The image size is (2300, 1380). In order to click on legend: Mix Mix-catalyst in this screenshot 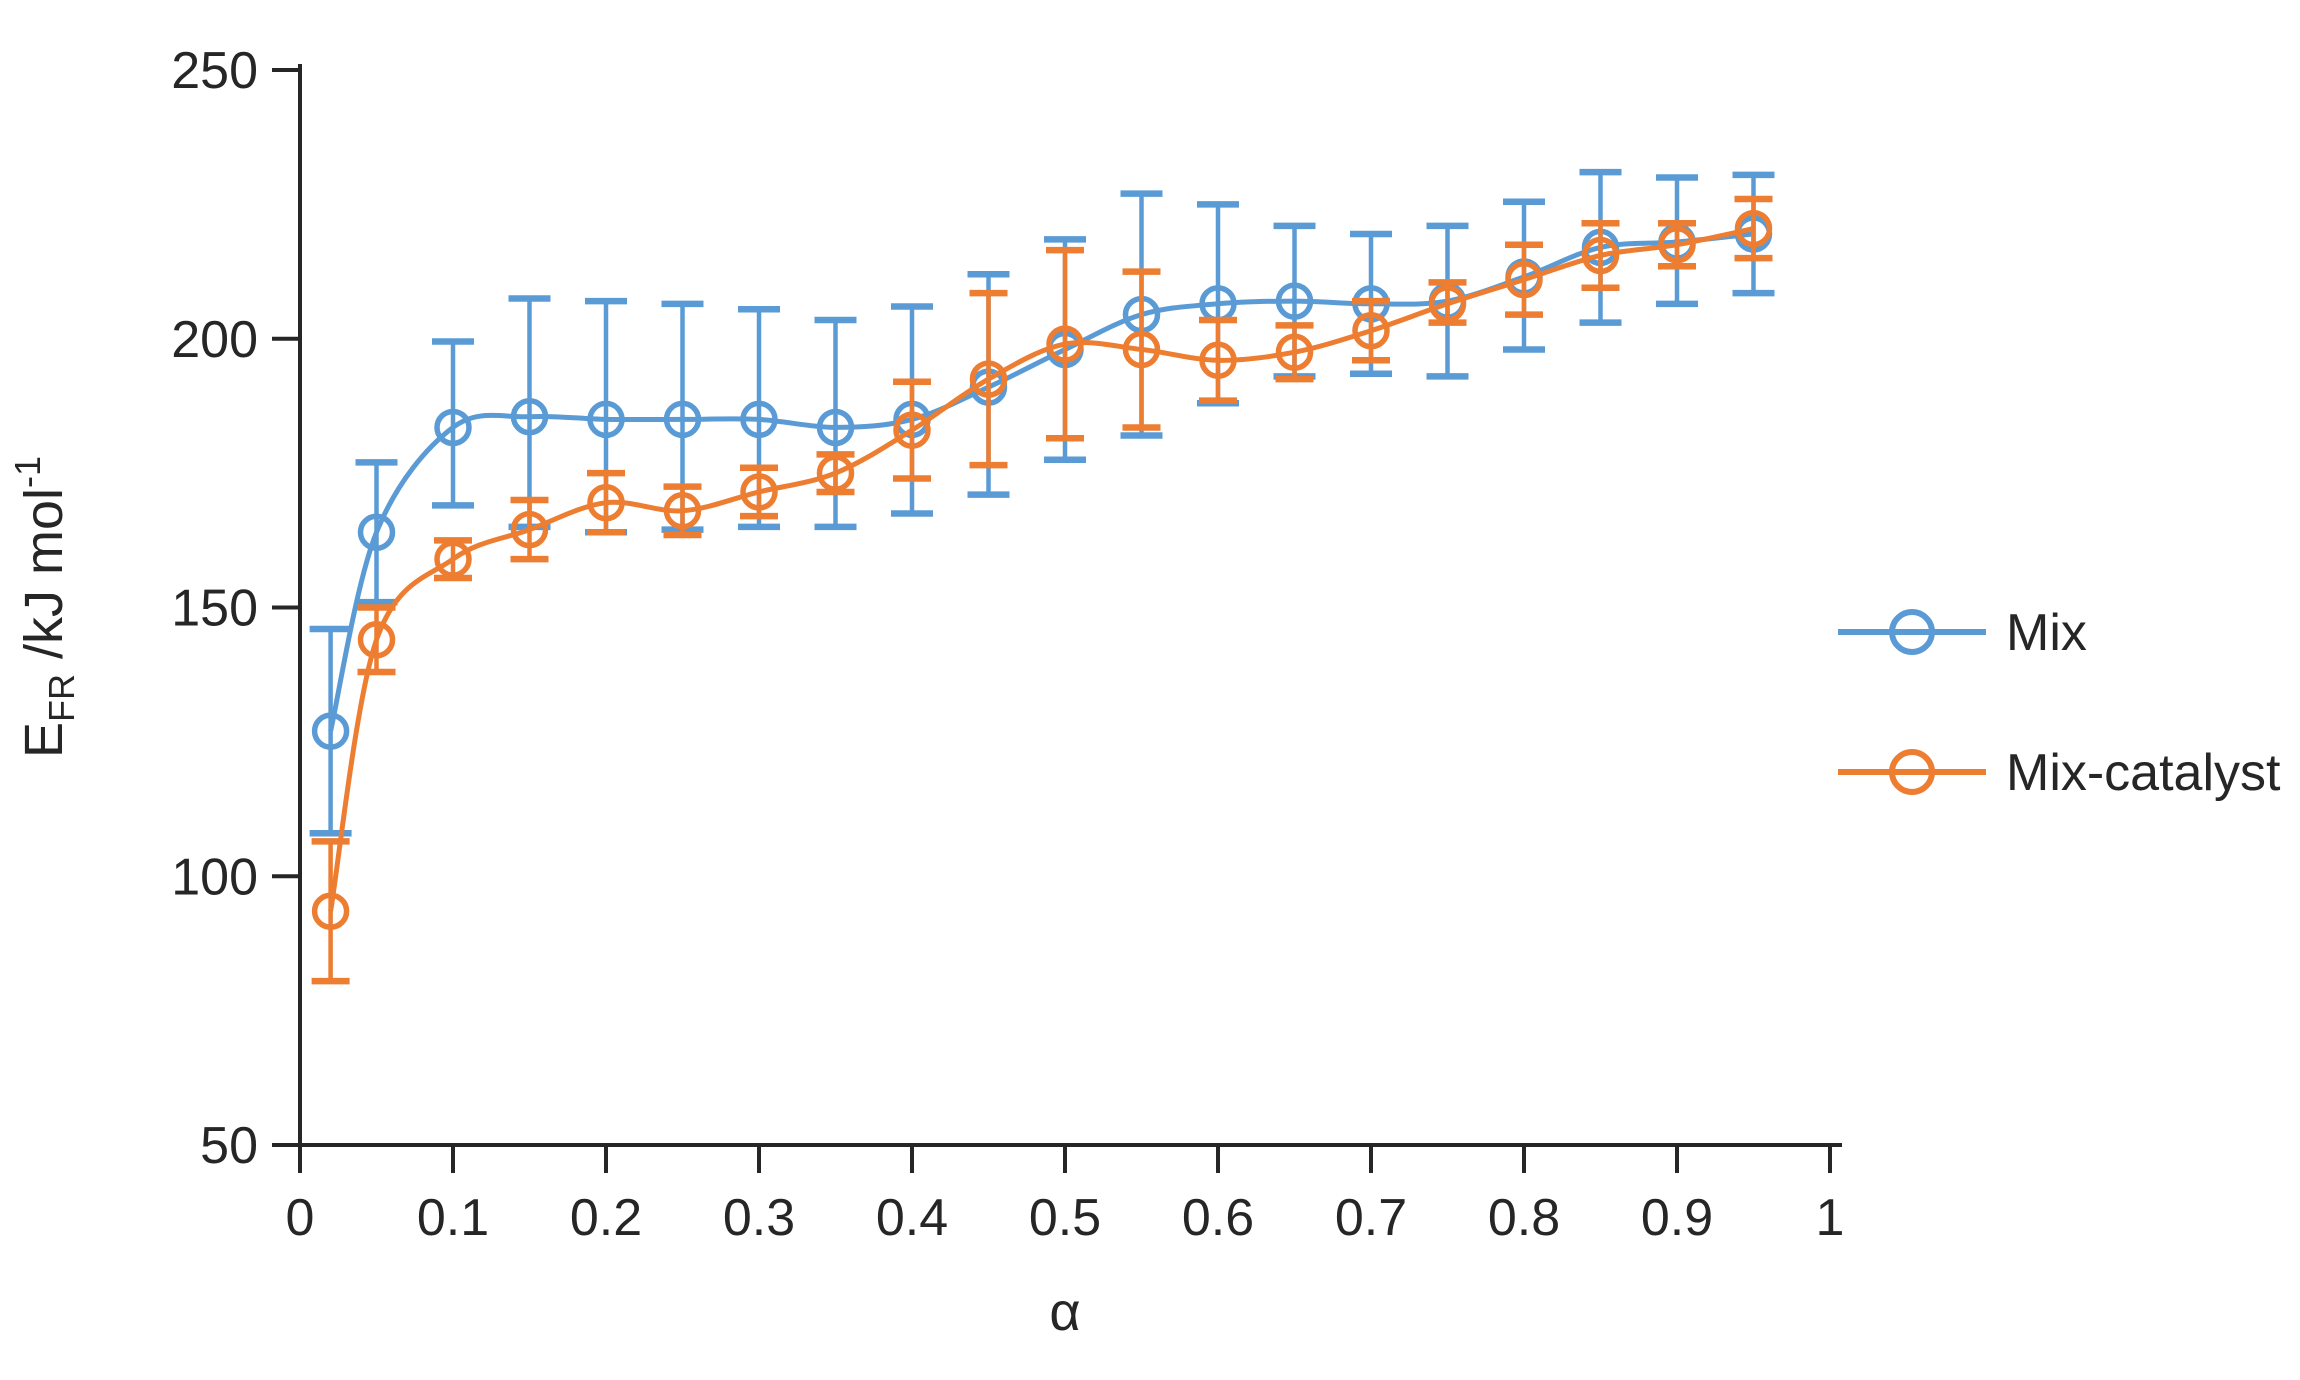, I will do `click(2059, 703)`.